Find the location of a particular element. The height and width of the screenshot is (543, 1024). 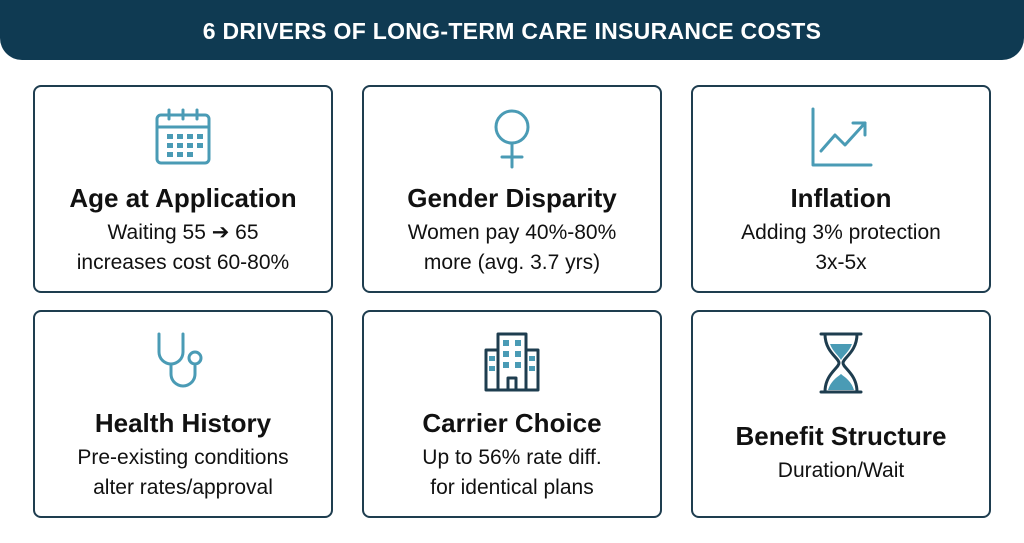

card: Inflation Adding 3% protection 3x-5x is located at coordinates (841, 189).